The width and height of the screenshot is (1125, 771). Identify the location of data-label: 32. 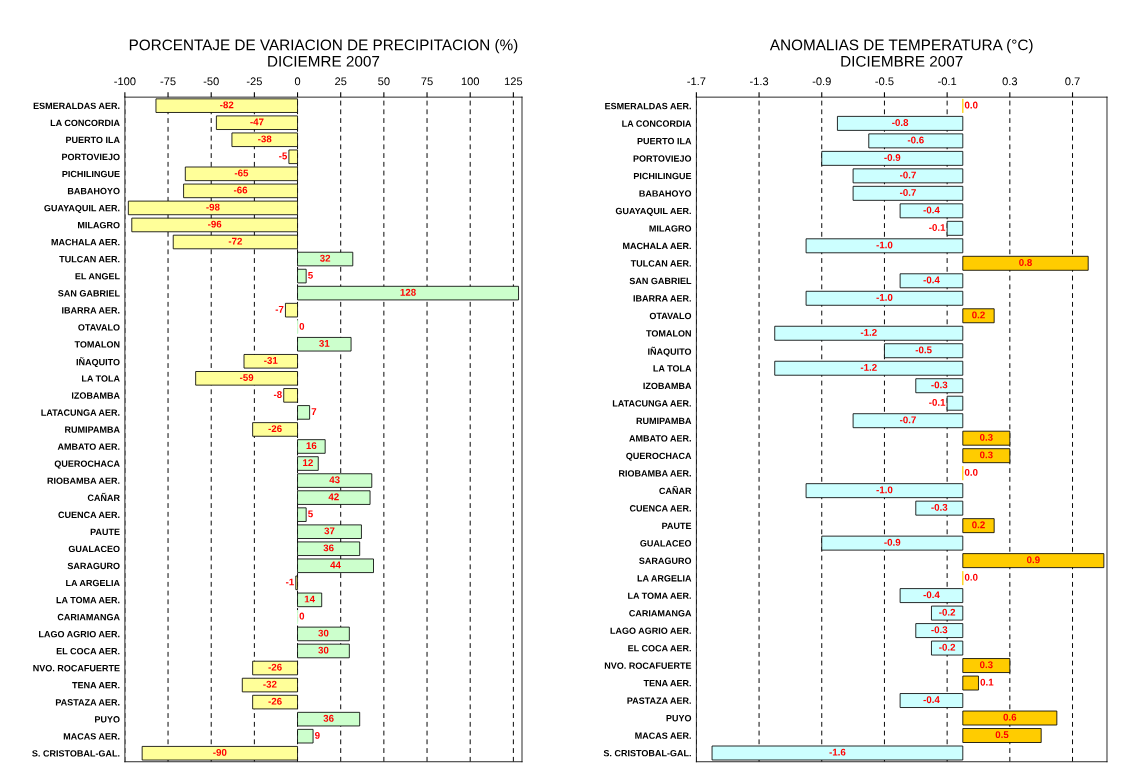
(325, 258).